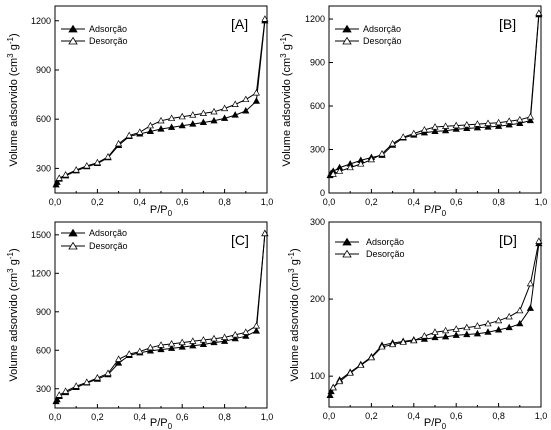  Describe the element at coordinates (456, 416) in the screenshot. I see `x-tick-label: 0,6` at that location.